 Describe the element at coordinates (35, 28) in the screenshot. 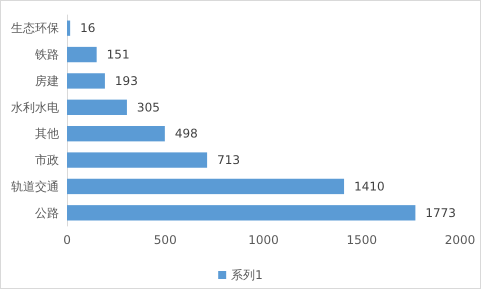

I see `y-tick-label: 生态环保` at that location.